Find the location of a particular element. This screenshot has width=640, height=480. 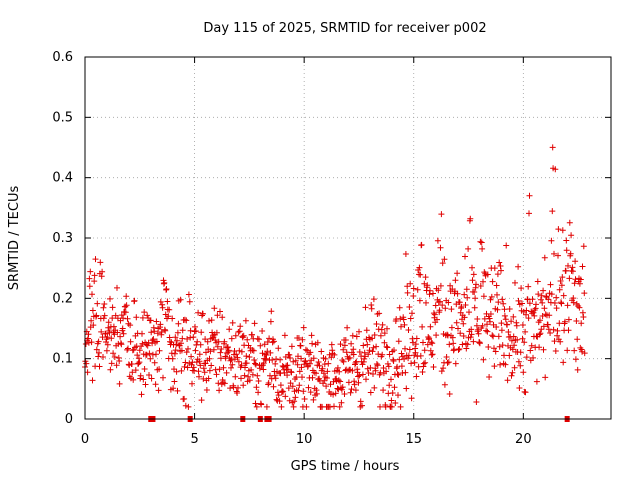

y-axis-label: SRMTID / TECUs is located at coordinates (14, 238).